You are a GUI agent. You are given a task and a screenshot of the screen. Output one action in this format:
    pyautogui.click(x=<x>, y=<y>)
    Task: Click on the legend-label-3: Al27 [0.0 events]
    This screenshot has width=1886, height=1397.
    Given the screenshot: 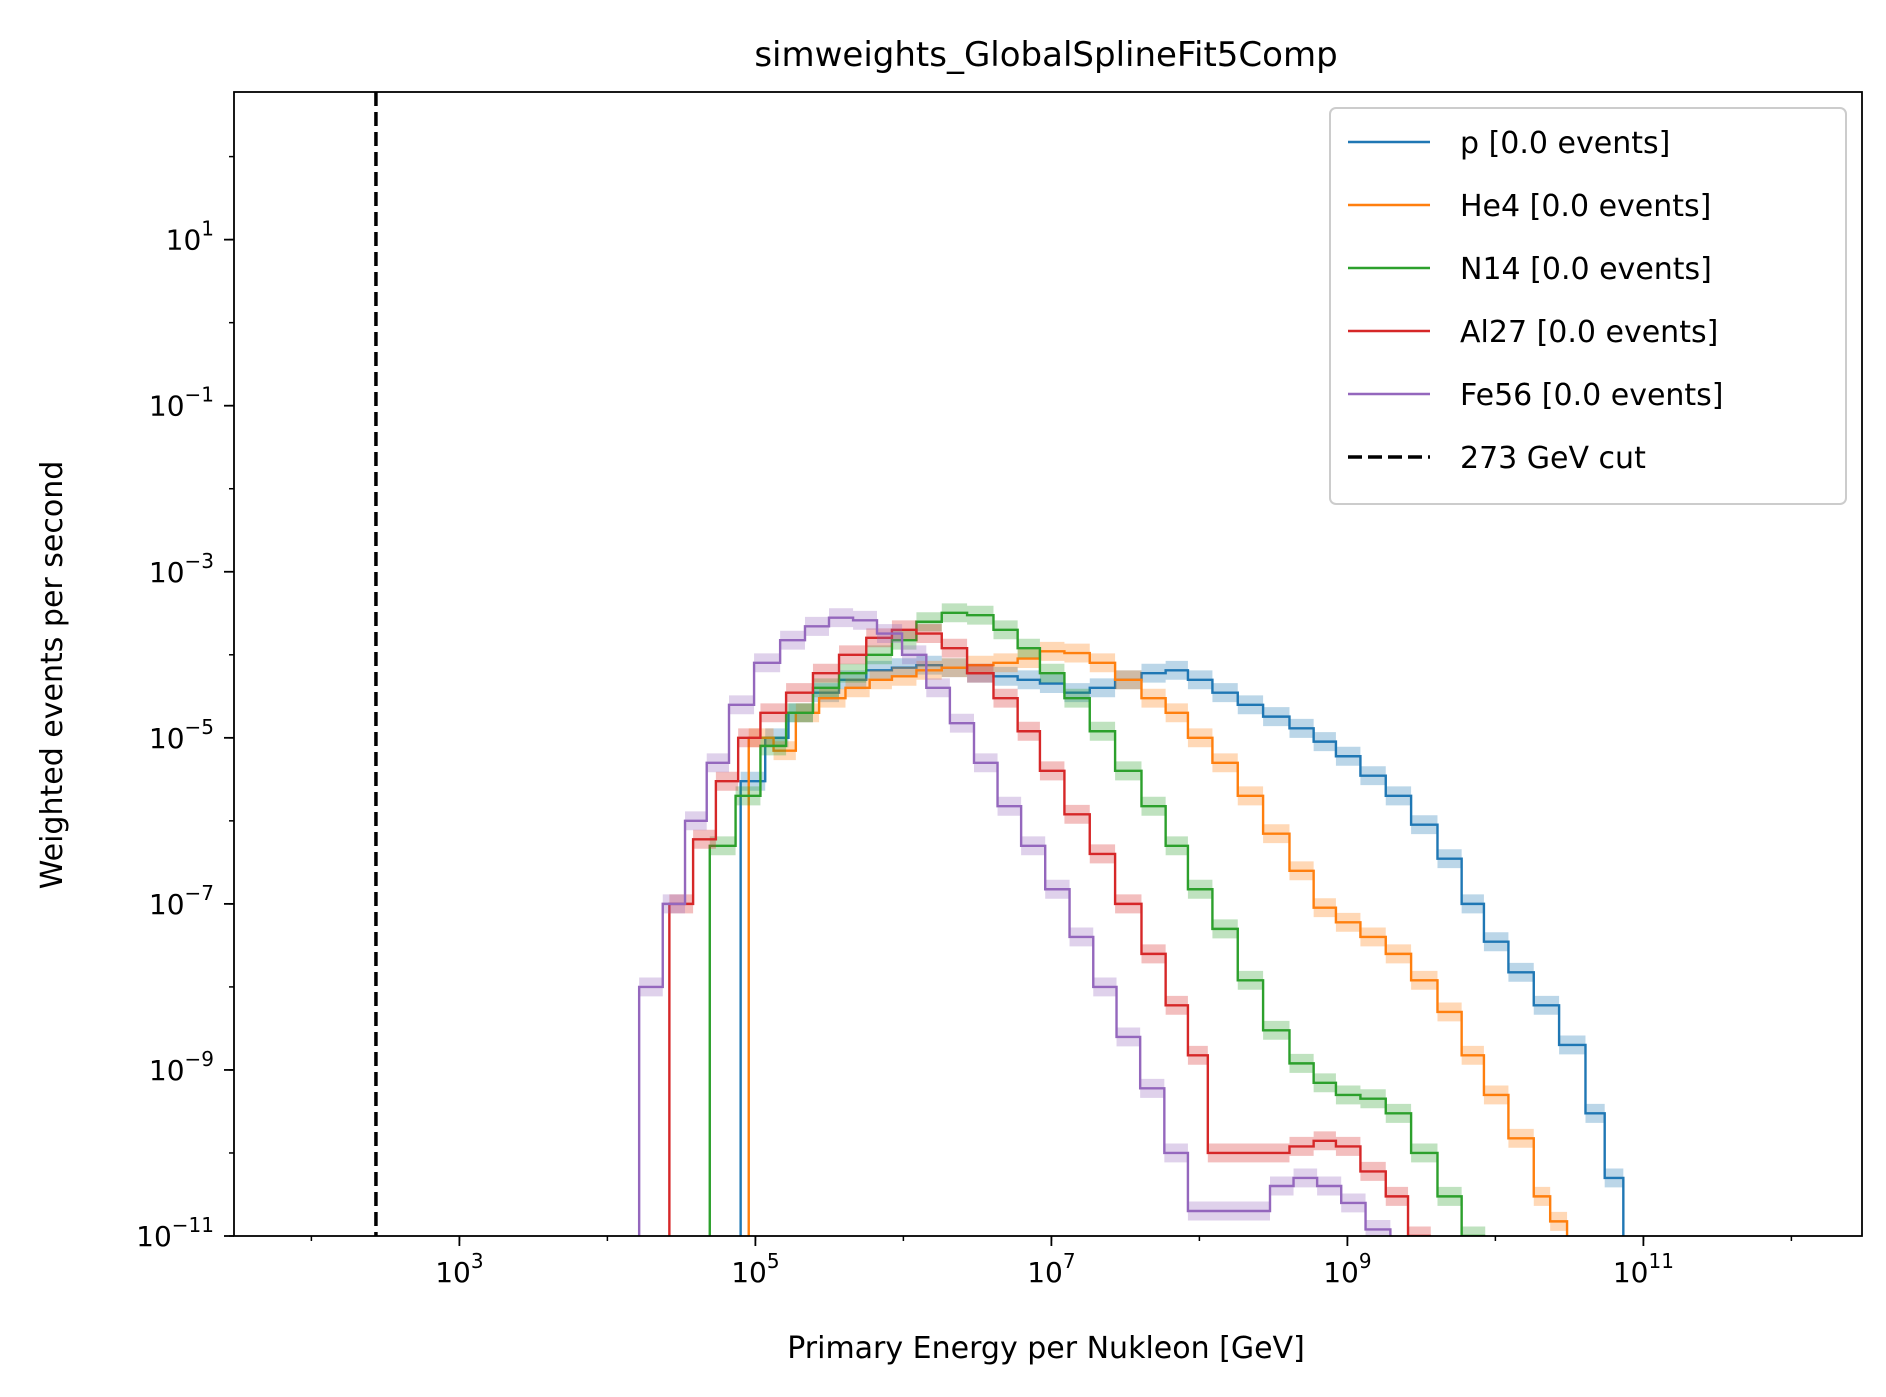 What is the action you would take?
    pyautogui.click(x=1589, y=332)
    